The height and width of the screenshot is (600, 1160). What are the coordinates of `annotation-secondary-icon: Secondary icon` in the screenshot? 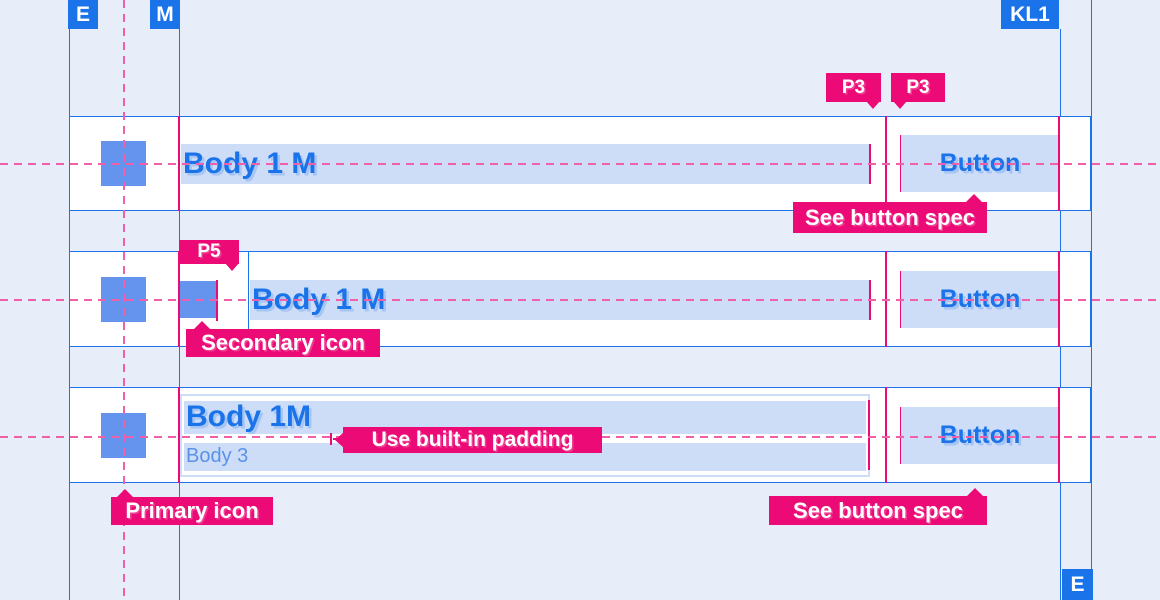 It's located at (283, 339).